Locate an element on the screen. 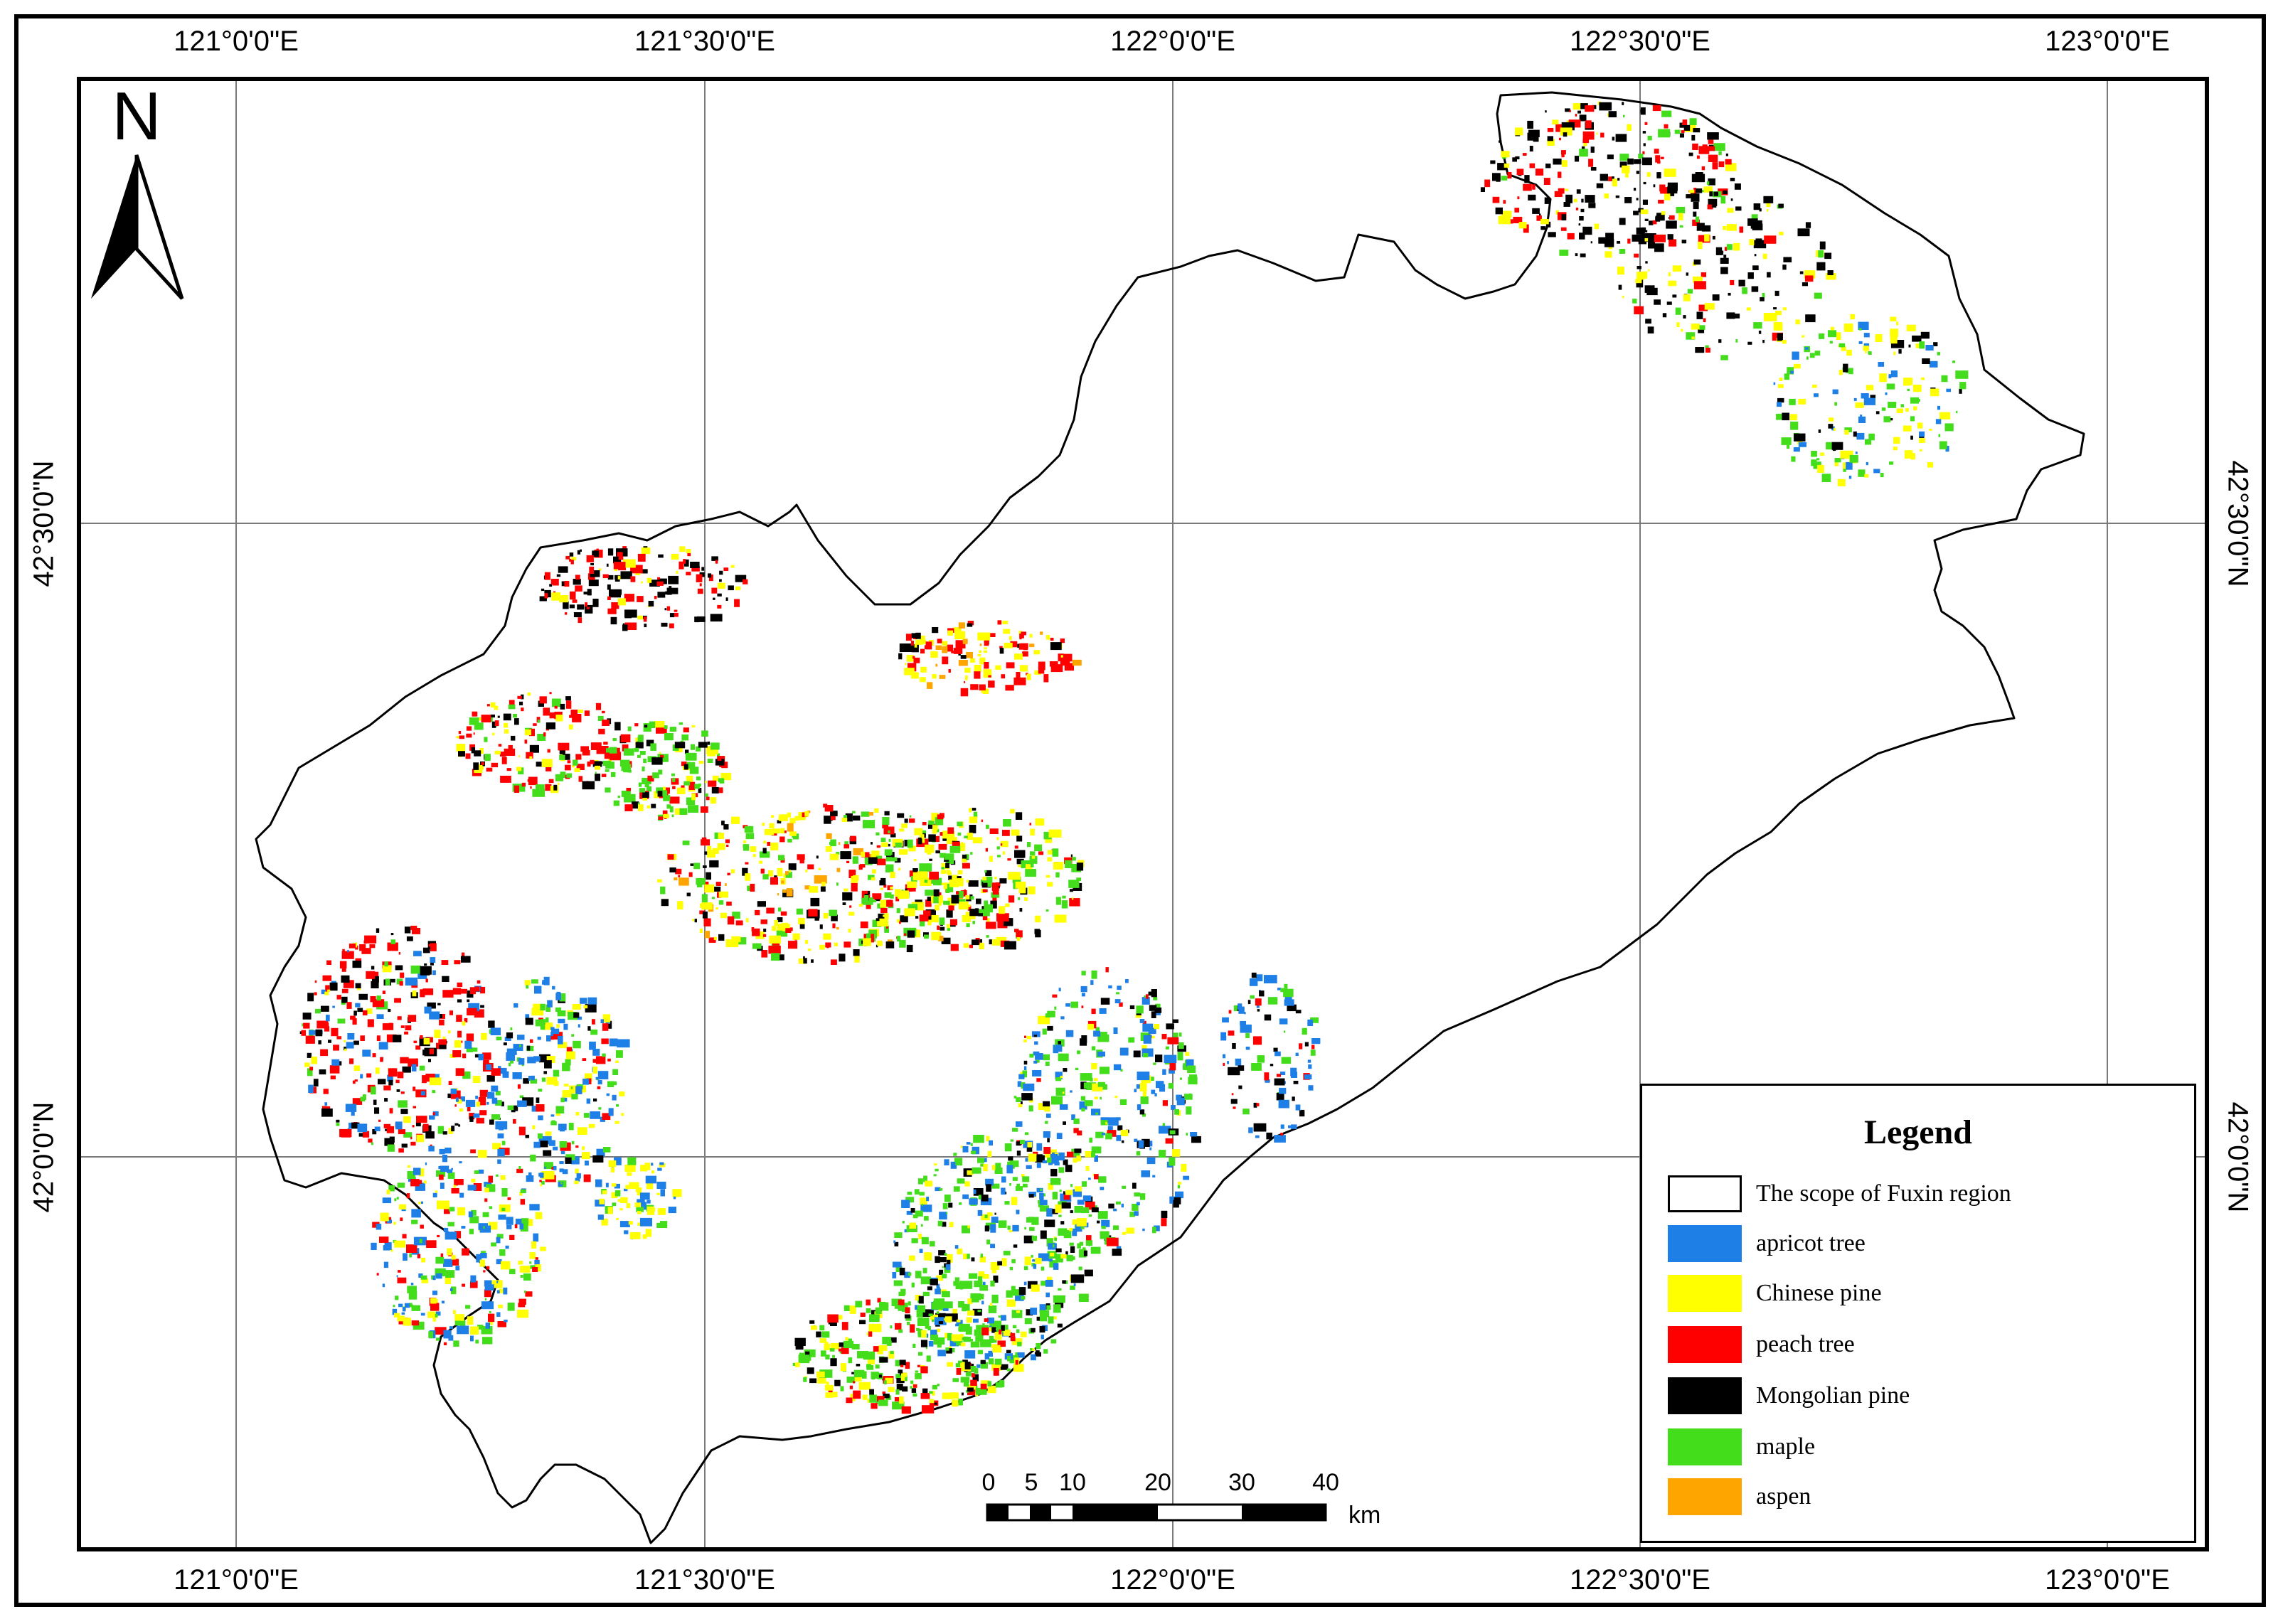 Image resolution: width=2283 pixels, height=1624 pixels. lat-label-left-1: 42°30'0"N is located at coordinates (44, 523).